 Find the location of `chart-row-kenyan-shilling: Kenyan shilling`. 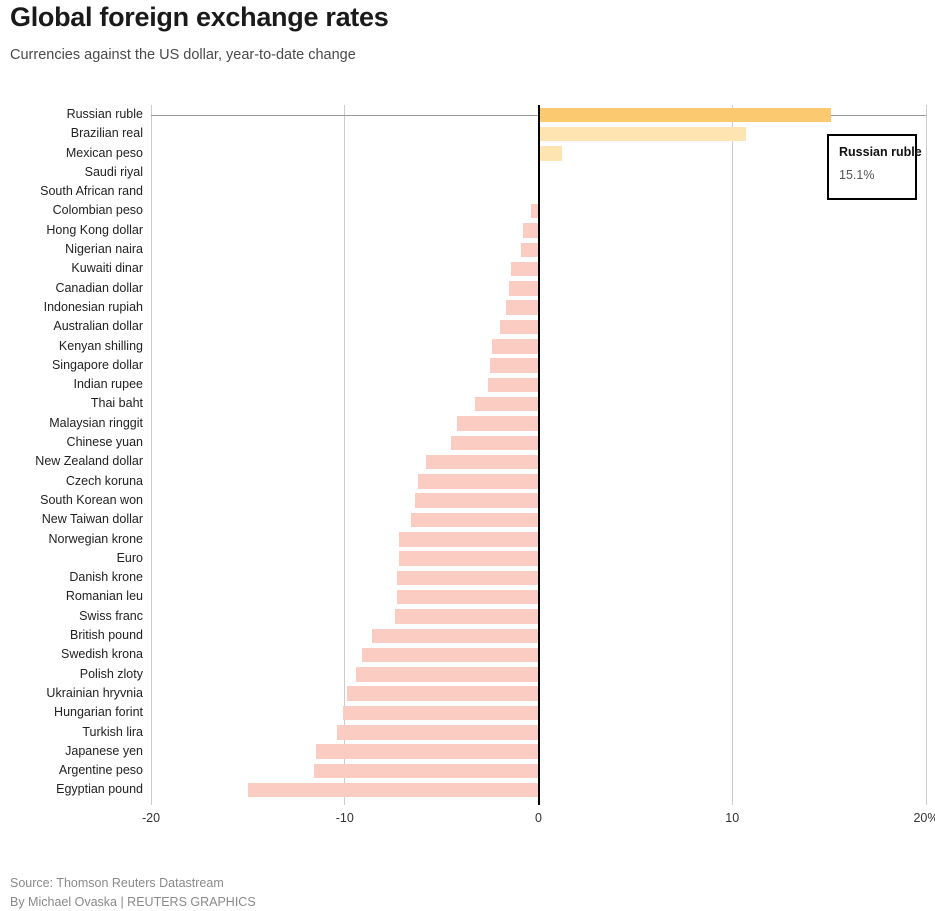

chart-row-kenyan-shilling: Kenyan shilling is located at coordinates (492, 346).